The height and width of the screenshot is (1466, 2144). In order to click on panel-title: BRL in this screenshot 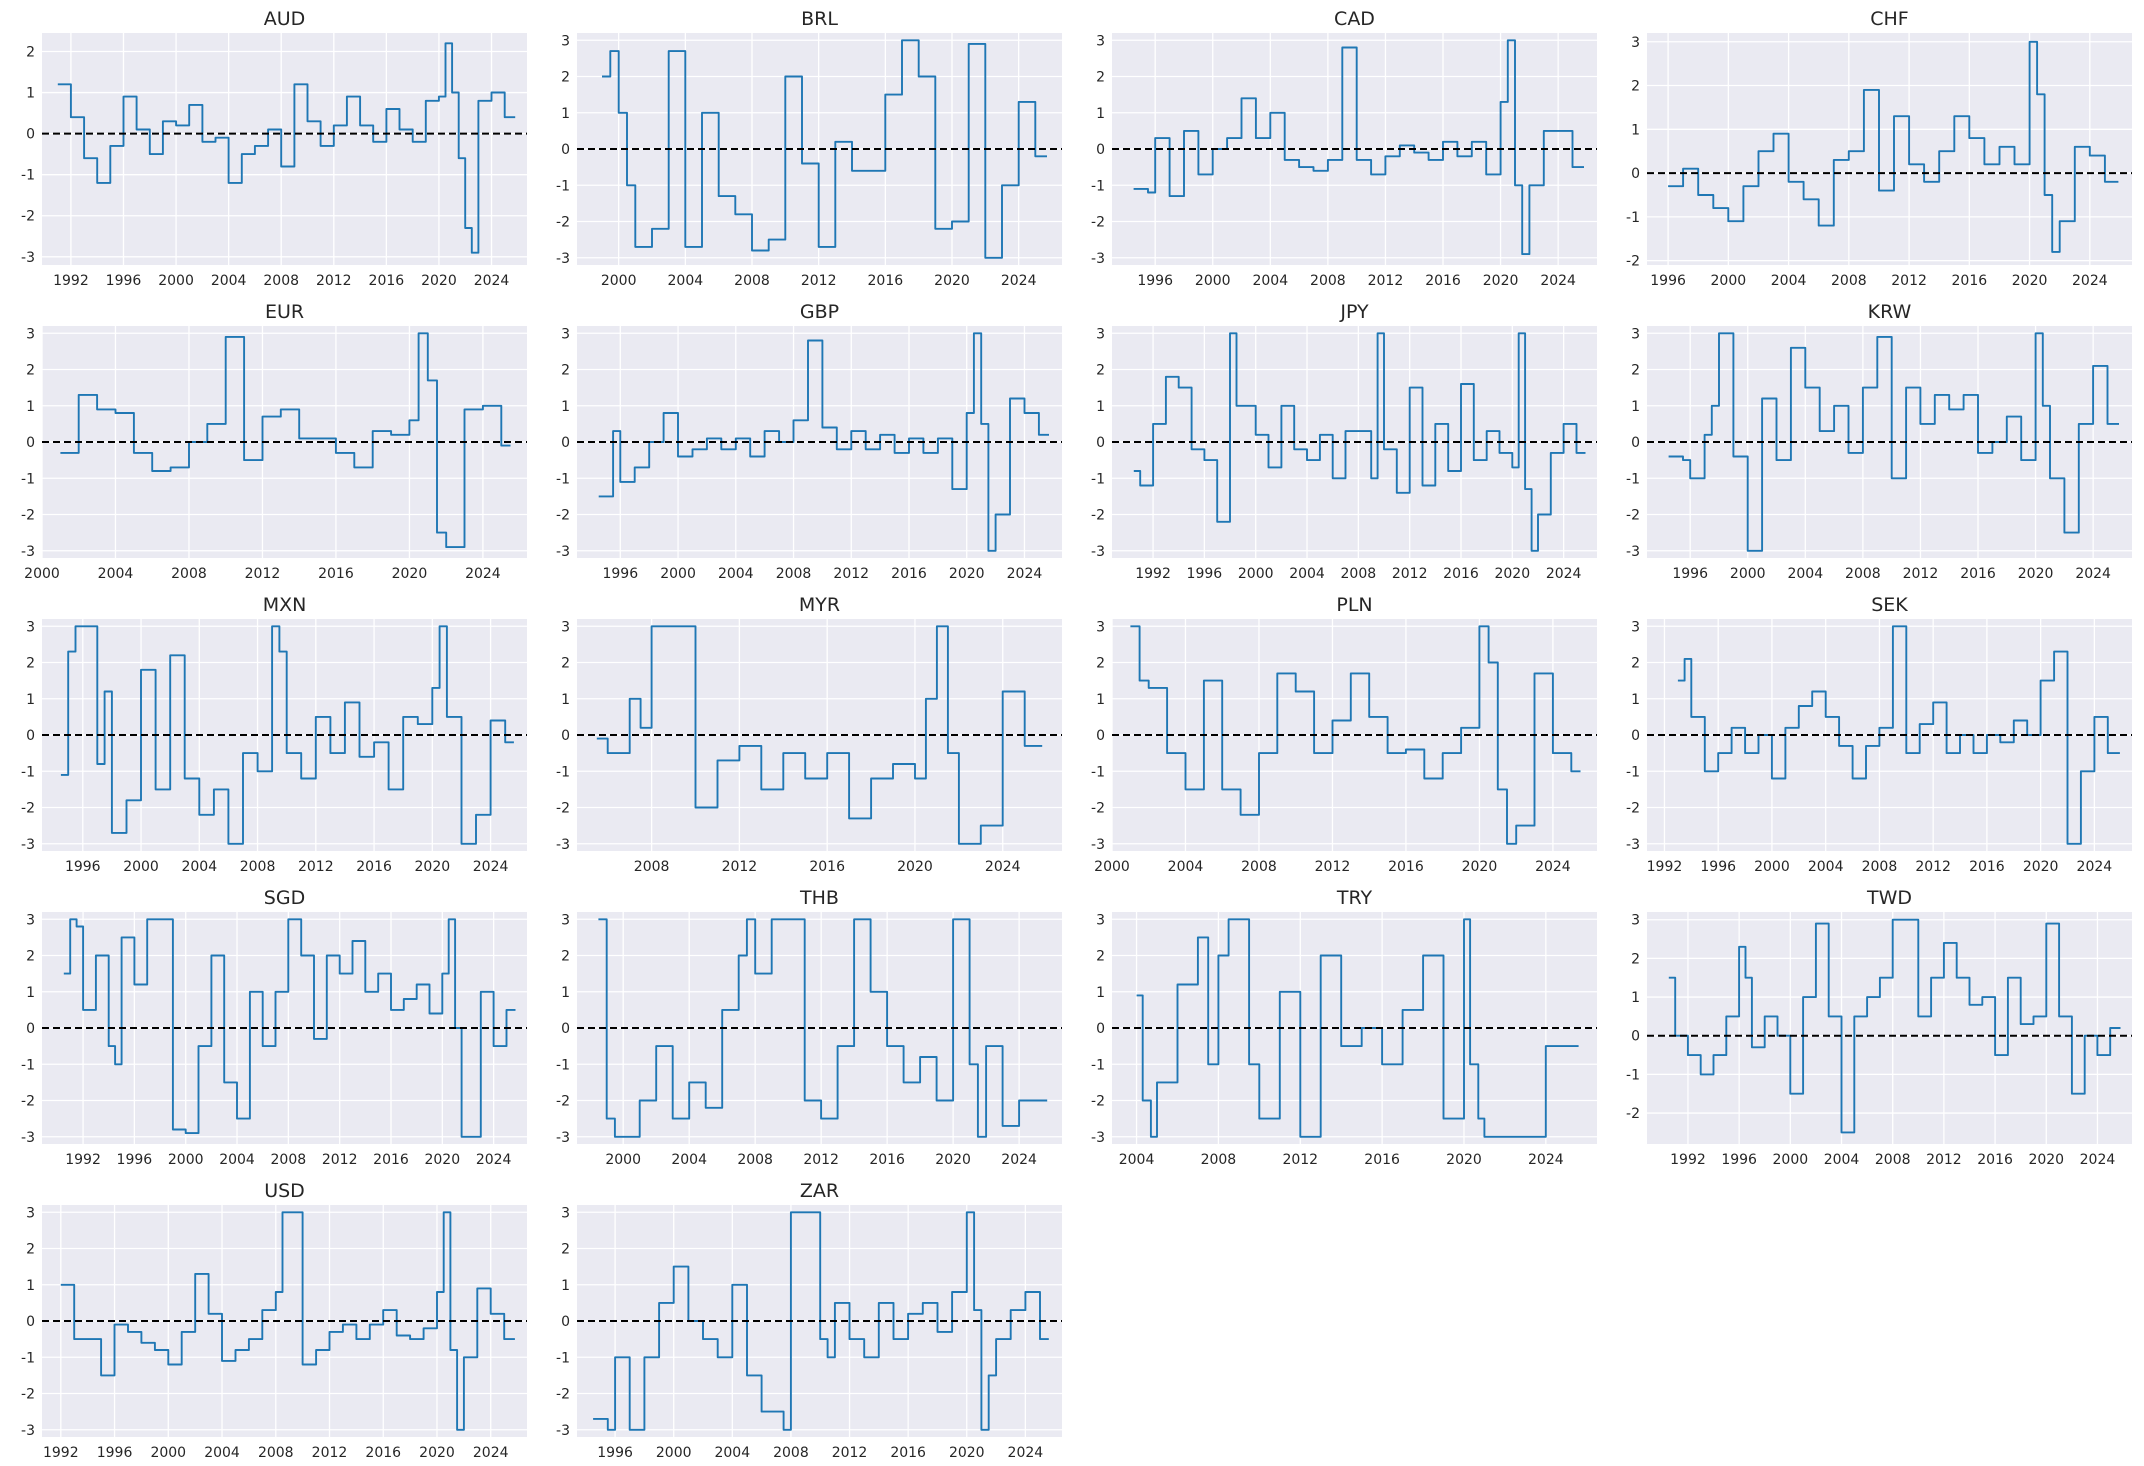, I will do `click(819, 19)`.